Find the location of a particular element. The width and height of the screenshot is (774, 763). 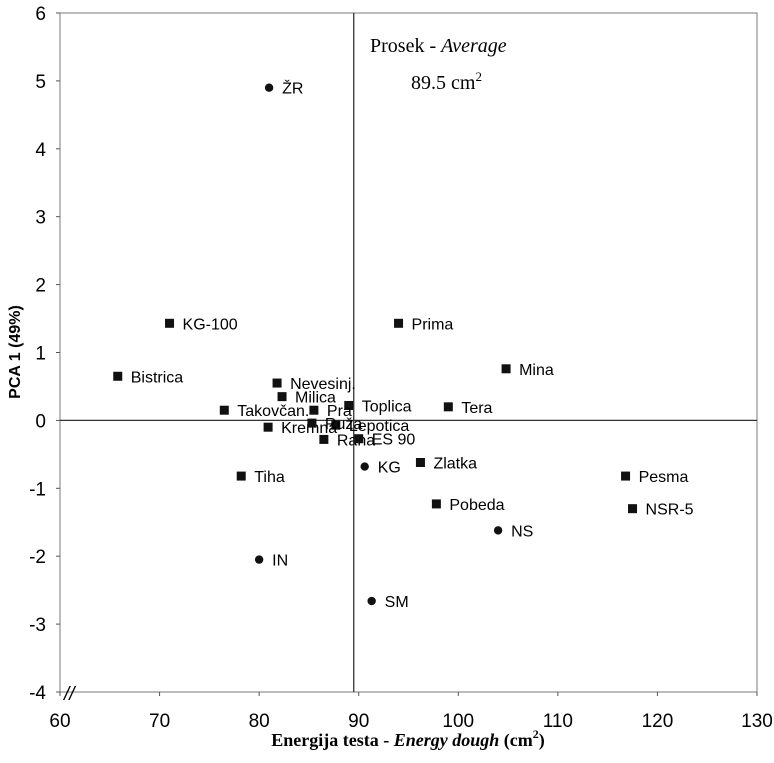

x-axis-title: Energija testa - Energy dough (cm2) is located at coordinates (407, 739).